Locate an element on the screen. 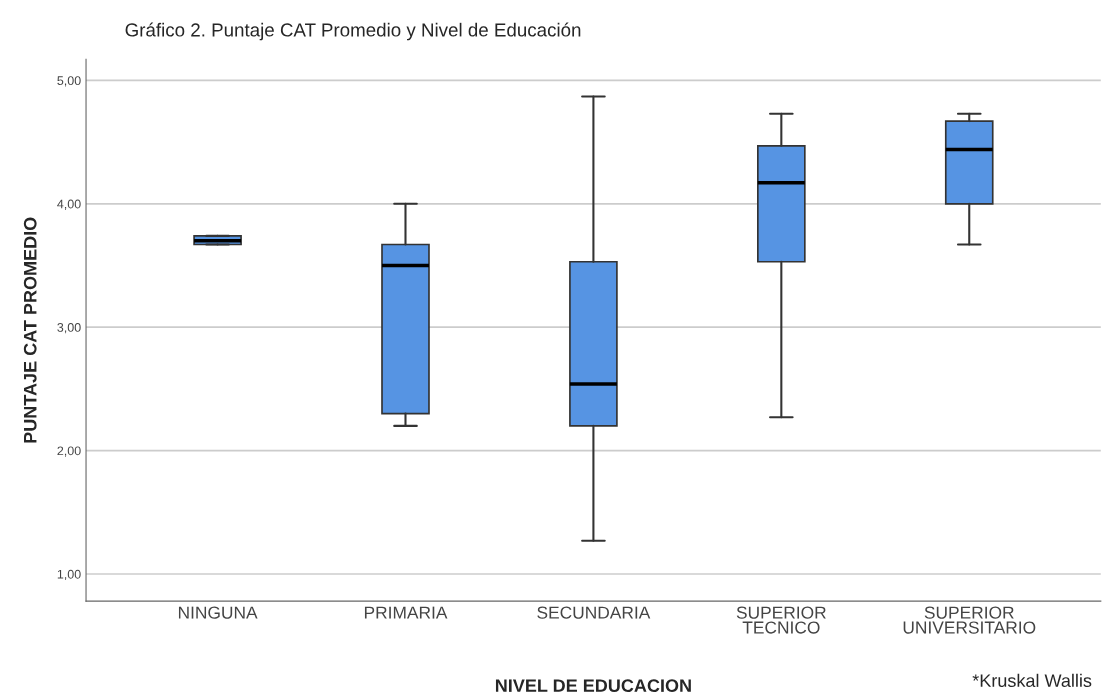  y-tick-label: 4,00 is located at coordinates (69, 204).